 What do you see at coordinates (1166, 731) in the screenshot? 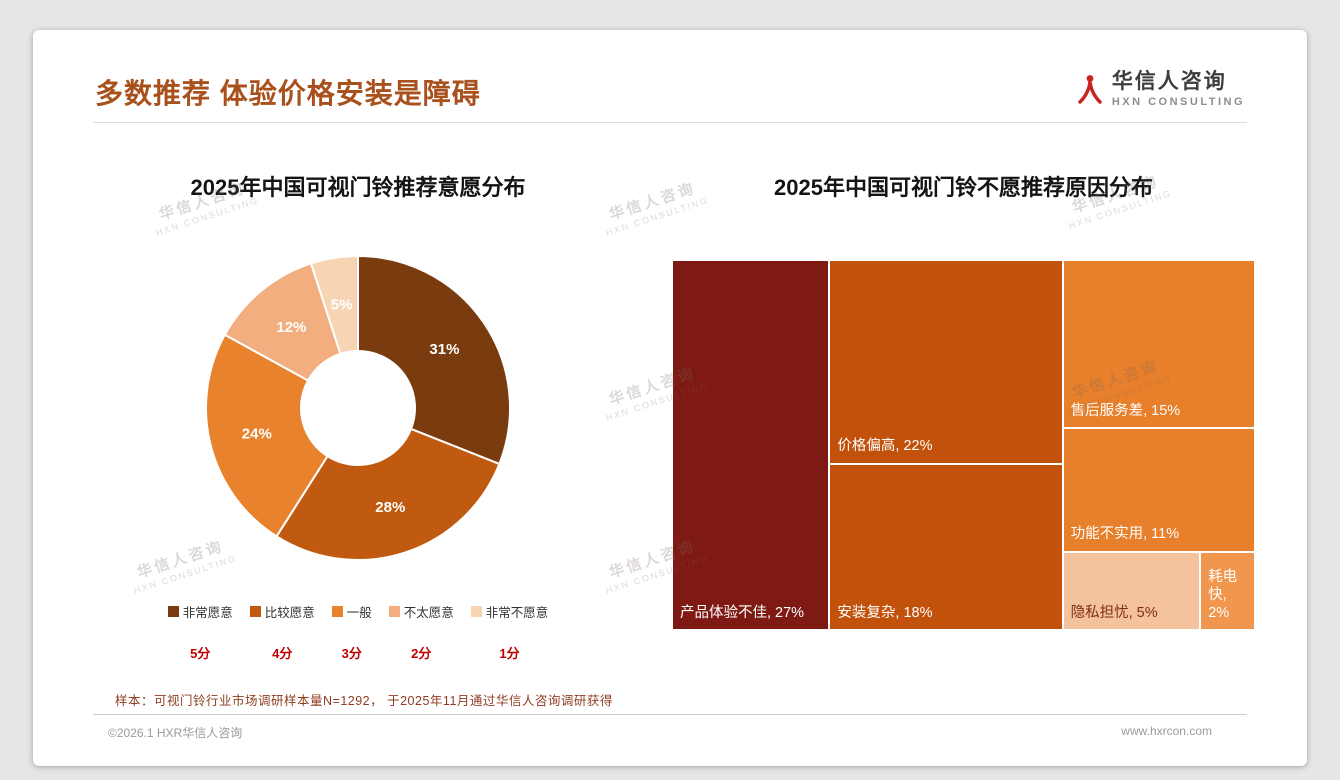
I see `footer-website: www.hxrcon.com` at bounding box center [1166, 731].